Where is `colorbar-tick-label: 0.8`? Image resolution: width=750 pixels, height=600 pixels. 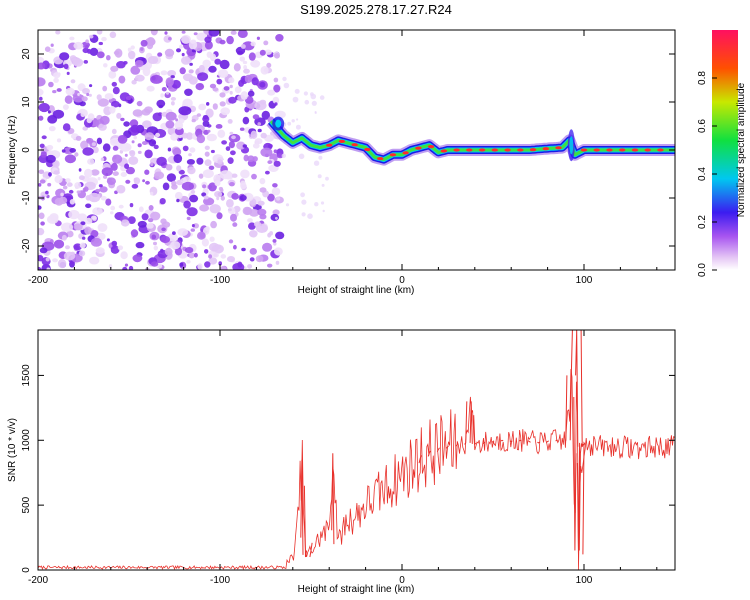 colorbar-tick-label: 0.8 is located at coordinates (702, 78).